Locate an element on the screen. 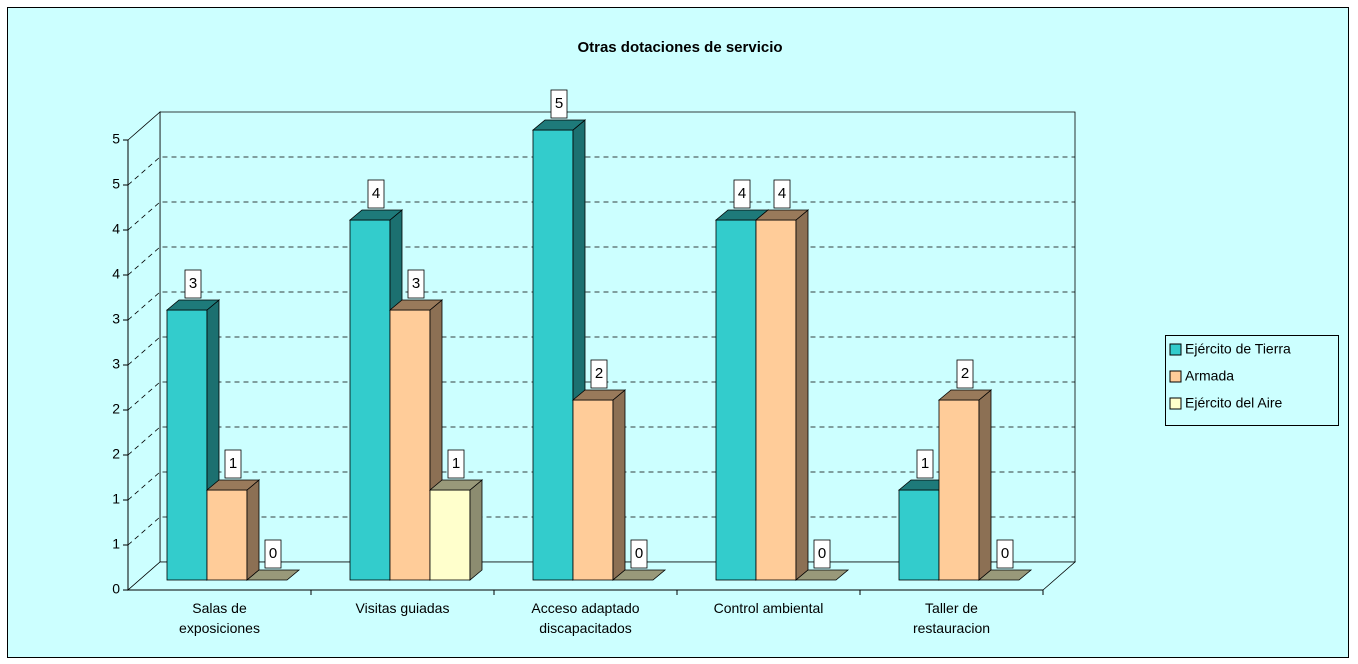  y-tick-label: 0 is located at coordinates (116, 589).